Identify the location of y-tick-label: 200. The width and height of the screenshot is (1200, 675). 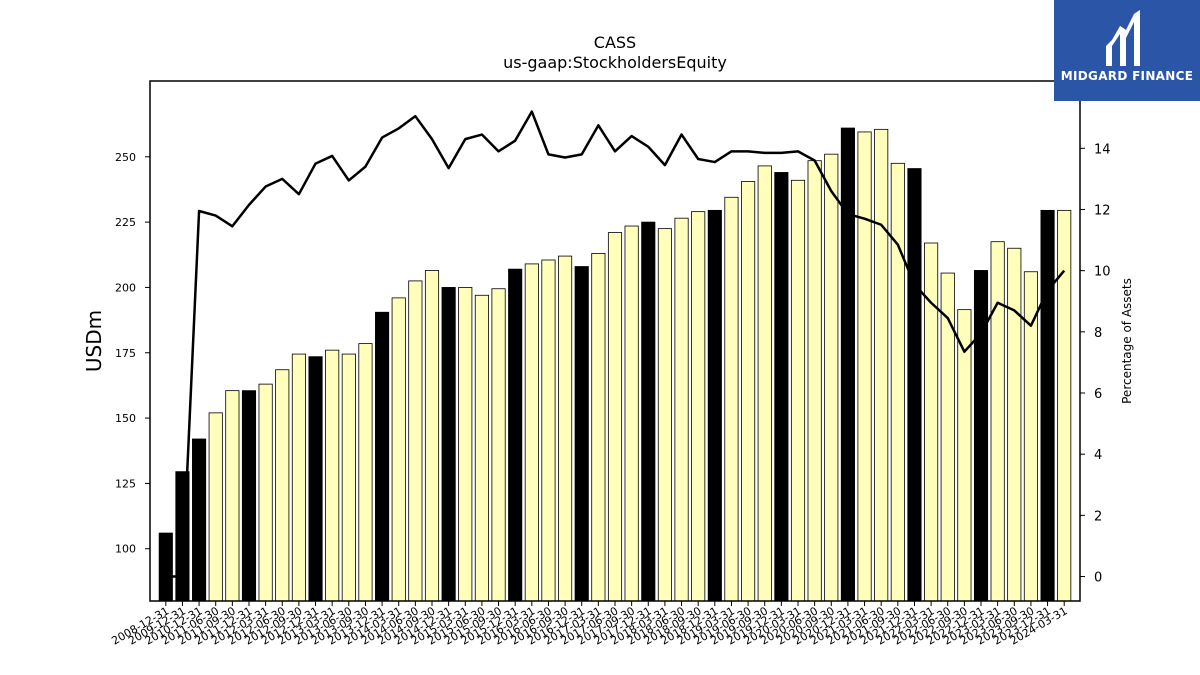
(125, 287).